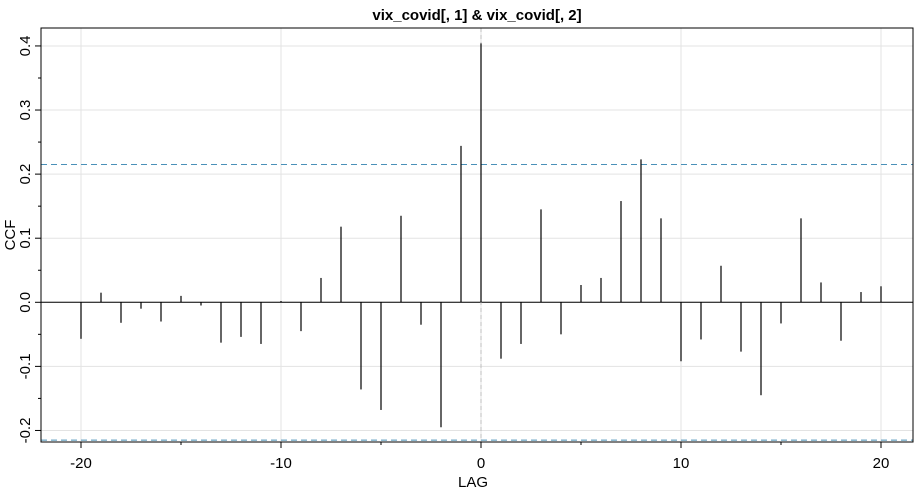  Describe the element at coordinates (25, 302) in the screenshot. I see `y-tick-label: 0.0` at that location.